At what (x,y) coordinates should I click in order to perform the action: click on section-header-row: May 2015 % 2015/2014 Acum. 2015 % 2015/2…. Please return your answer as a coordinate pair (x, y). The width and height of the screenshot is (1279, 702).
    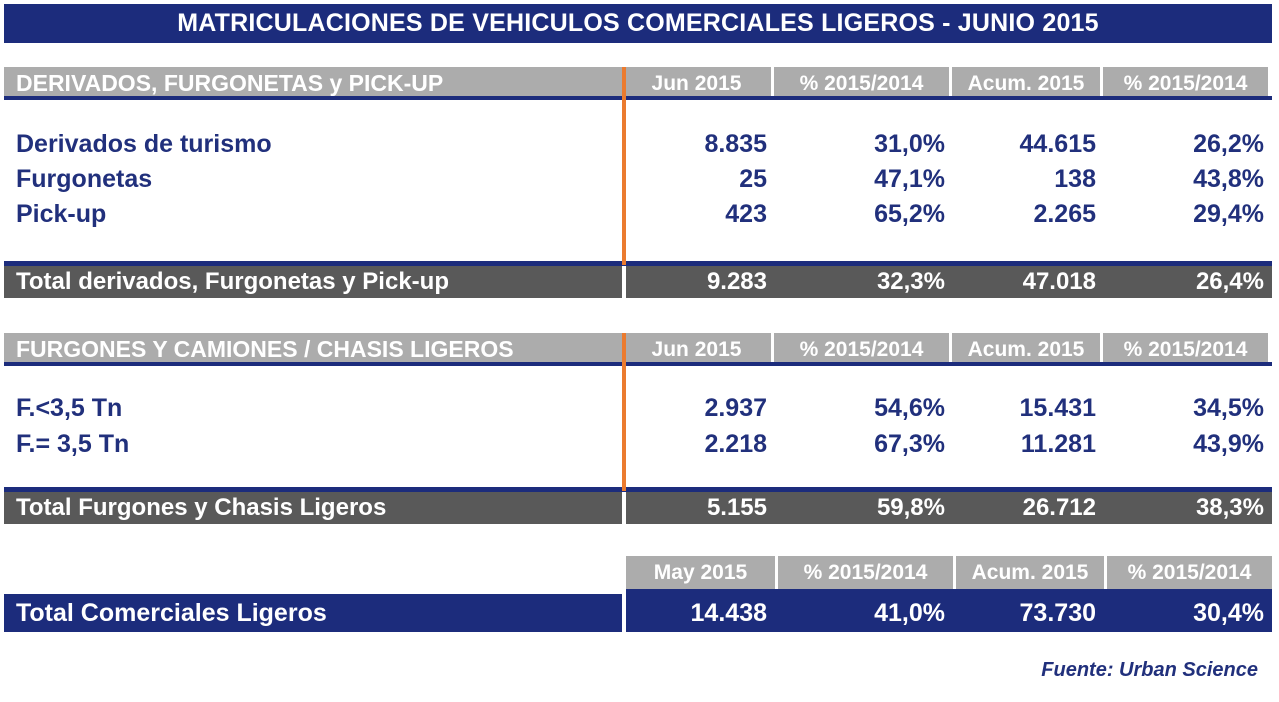
    Looking at the image, I should click on (949, 575).